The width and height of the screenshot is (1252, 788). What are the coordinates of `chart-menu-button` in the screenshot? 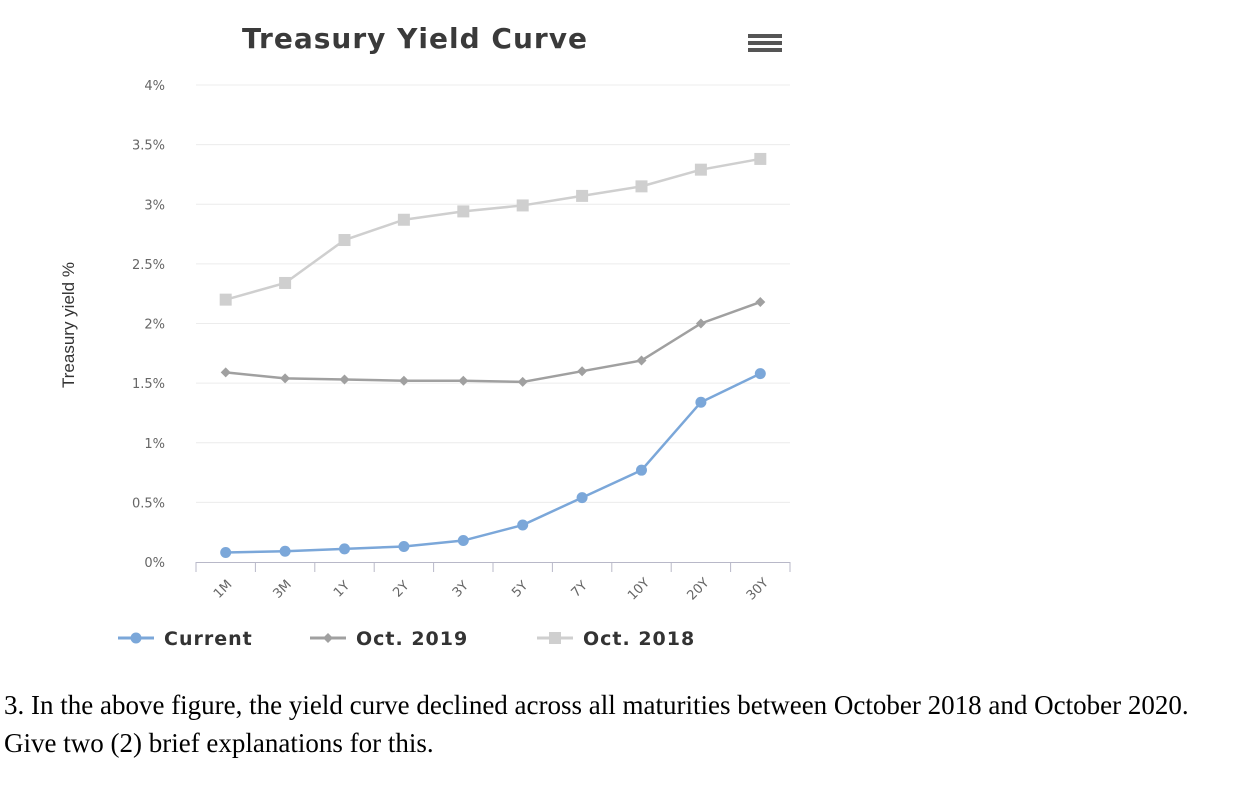 It's located at (764, 44).